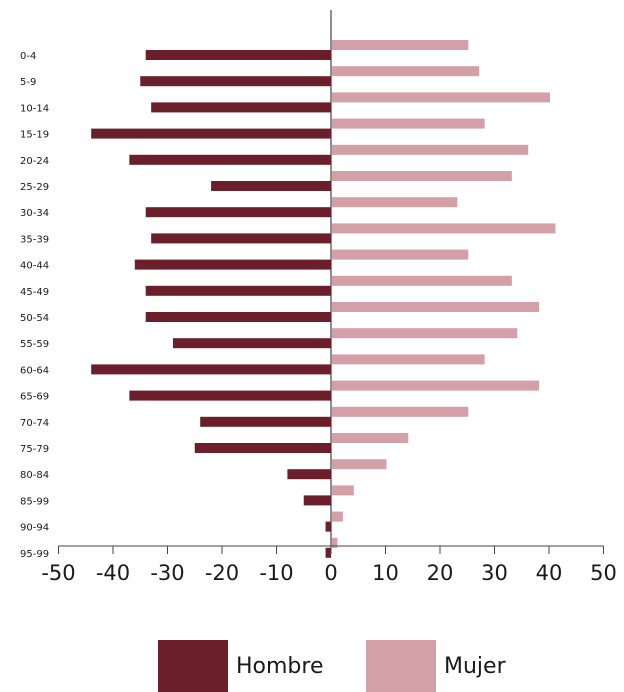 The height and width of the screenshot is (692, 624). What do you see at coordinates (385, 573) in the screenshot?
I see `x-tick-label-10: 10` at bounding box center [385, 573].